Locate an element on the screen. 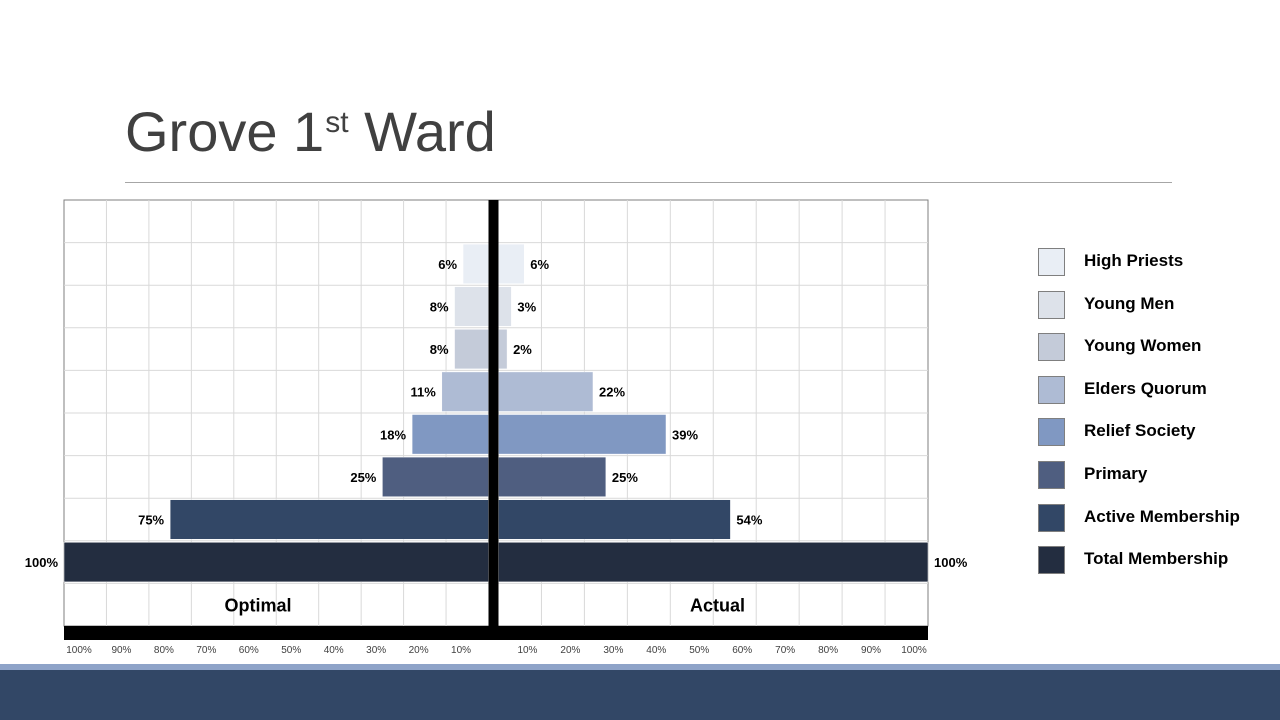  side-label-actual: Actual is located at coordinates (717, 606).